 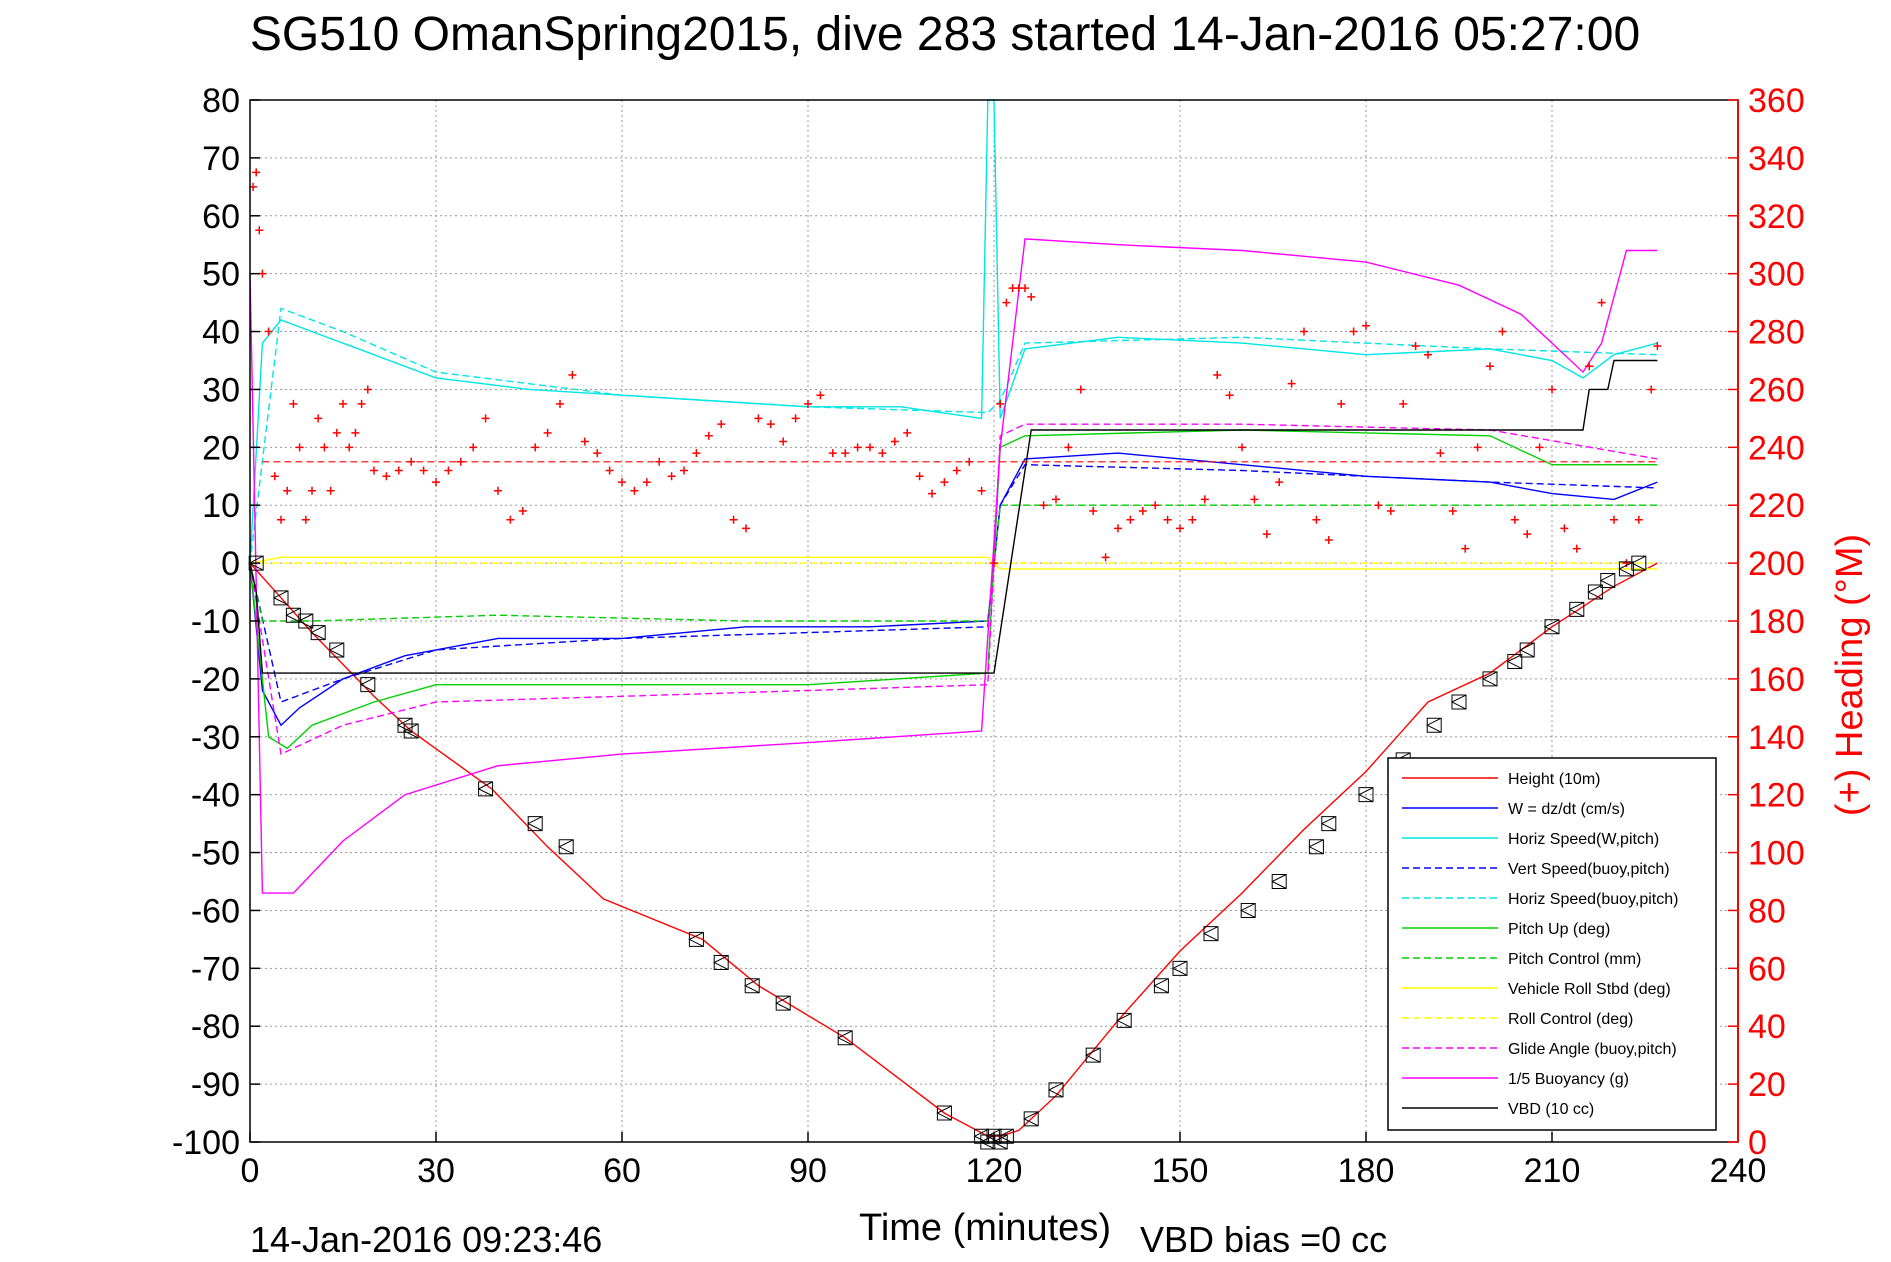 I want to click on legend-label-2: Horiz Speed(W,pitch), so click(x=1583, y=839).